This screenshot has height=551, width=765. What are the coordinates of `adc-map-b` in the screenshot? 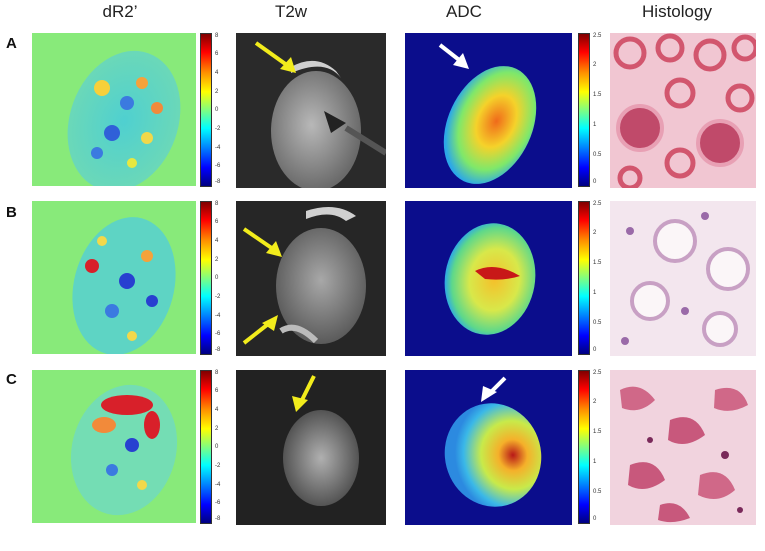 It's located at (488, 278).